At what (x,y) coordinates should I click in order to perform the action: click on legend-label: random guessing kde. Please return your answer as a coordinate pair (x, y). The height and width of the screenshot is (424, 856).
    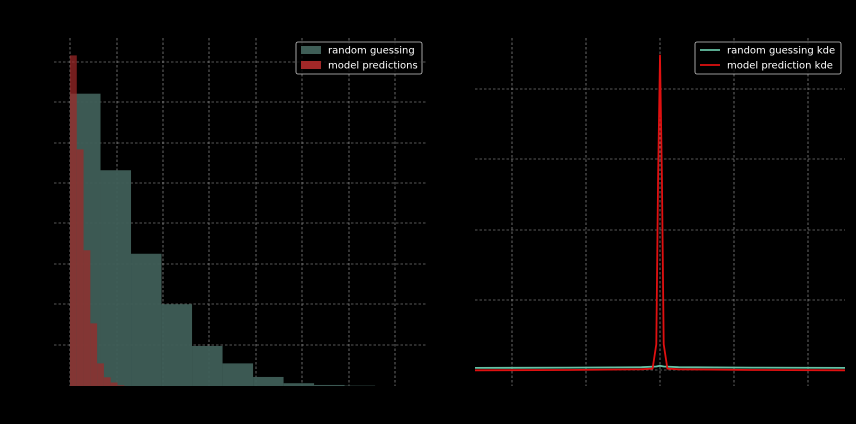
    Looking at the image, I should click on (781, 51).